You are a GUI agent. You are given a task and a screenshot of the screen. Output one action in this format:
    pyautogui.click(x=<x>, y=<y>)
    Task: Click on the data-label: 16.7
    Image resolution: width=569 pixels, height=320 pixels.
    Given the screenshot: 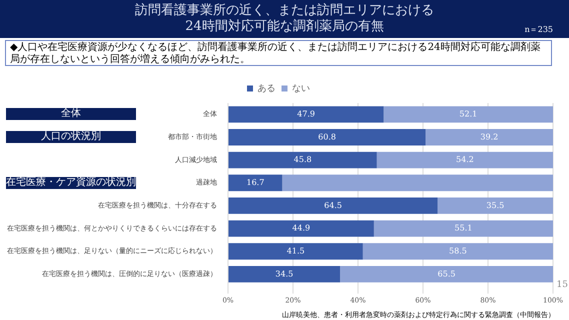 What is the action you would take?
    pyautogui.click(x=255, y=182)
    